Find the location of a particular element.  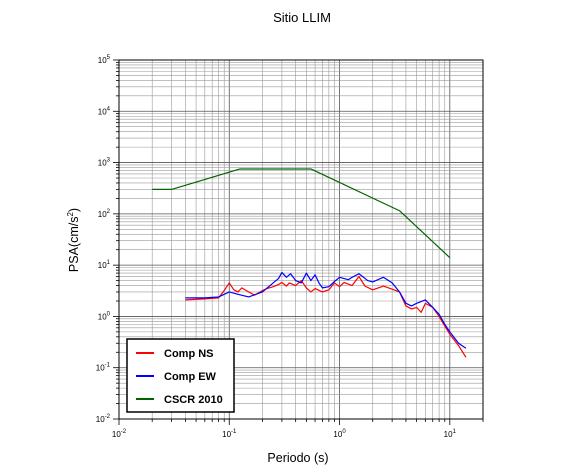

x-tick-label: 10⁻² is located at coordinates (119, 434).